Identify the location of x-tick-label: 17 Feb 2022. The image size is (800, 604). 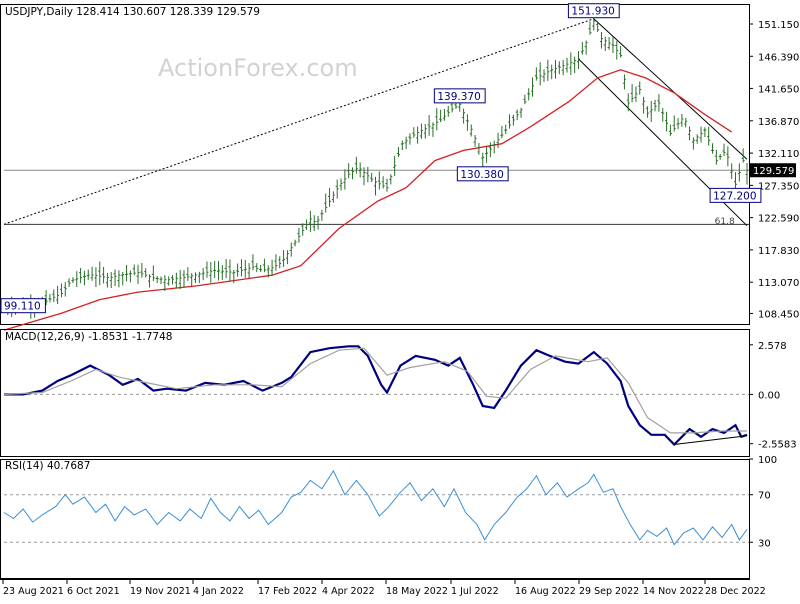
(287, 591).